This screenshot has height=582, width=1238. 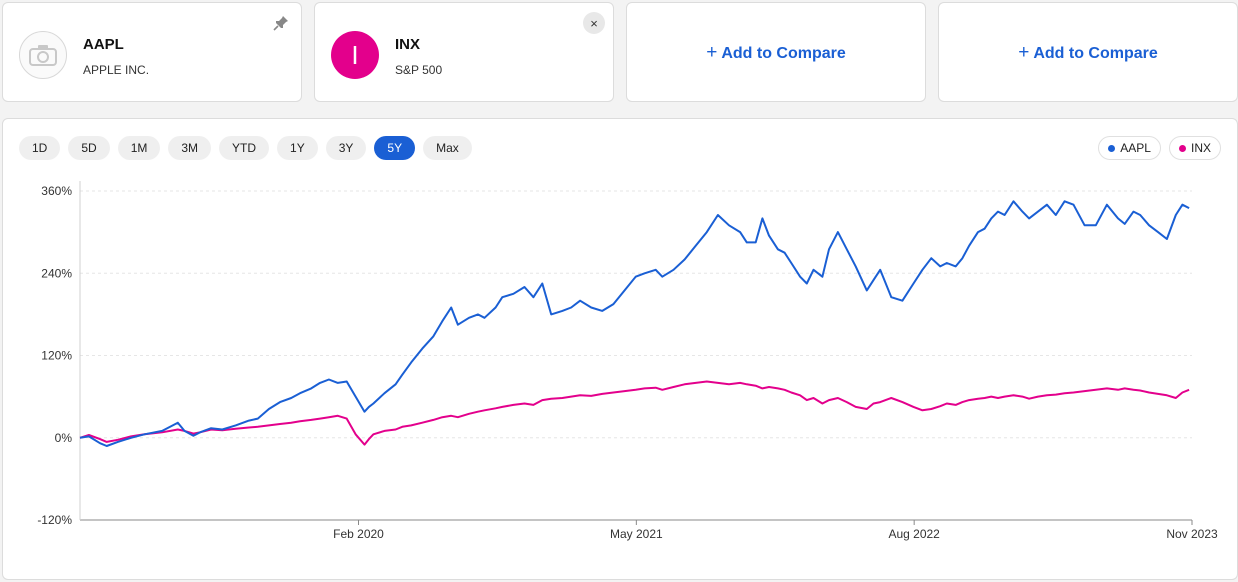 I want to click on pin-icon, so click(x=281, y=23).